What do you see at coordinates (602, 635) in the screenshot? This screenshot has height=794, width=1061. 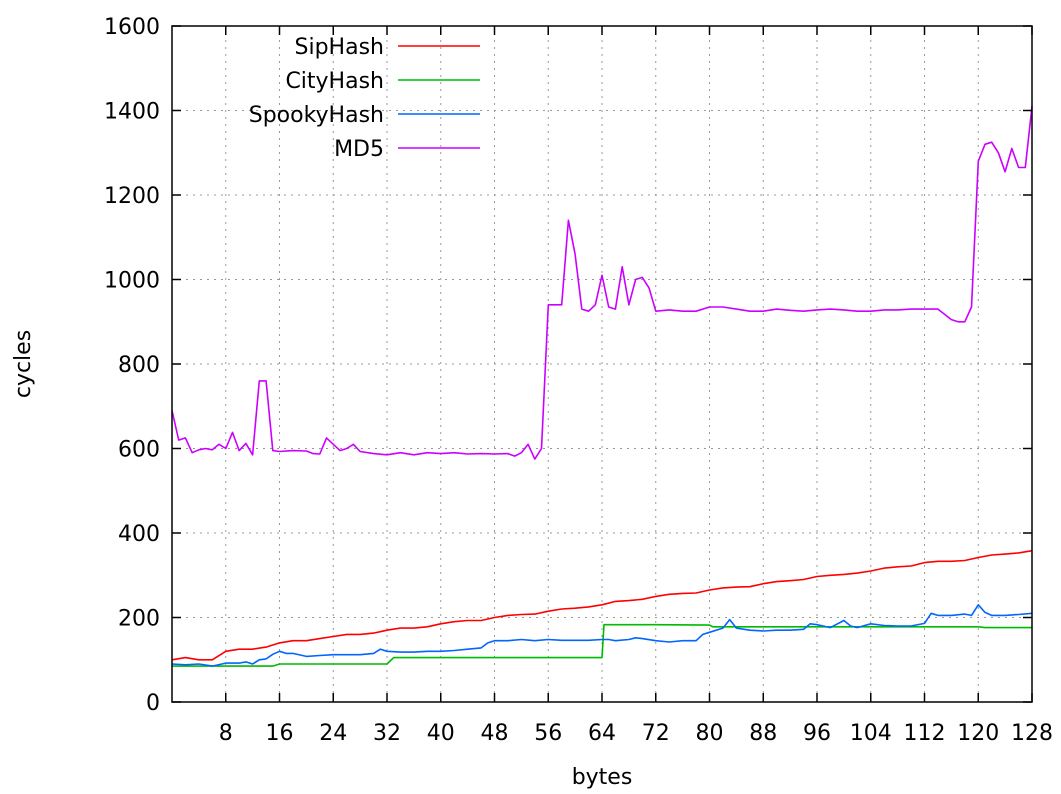 I see `series-line-spookyhash` at bounding box center [602, 635].